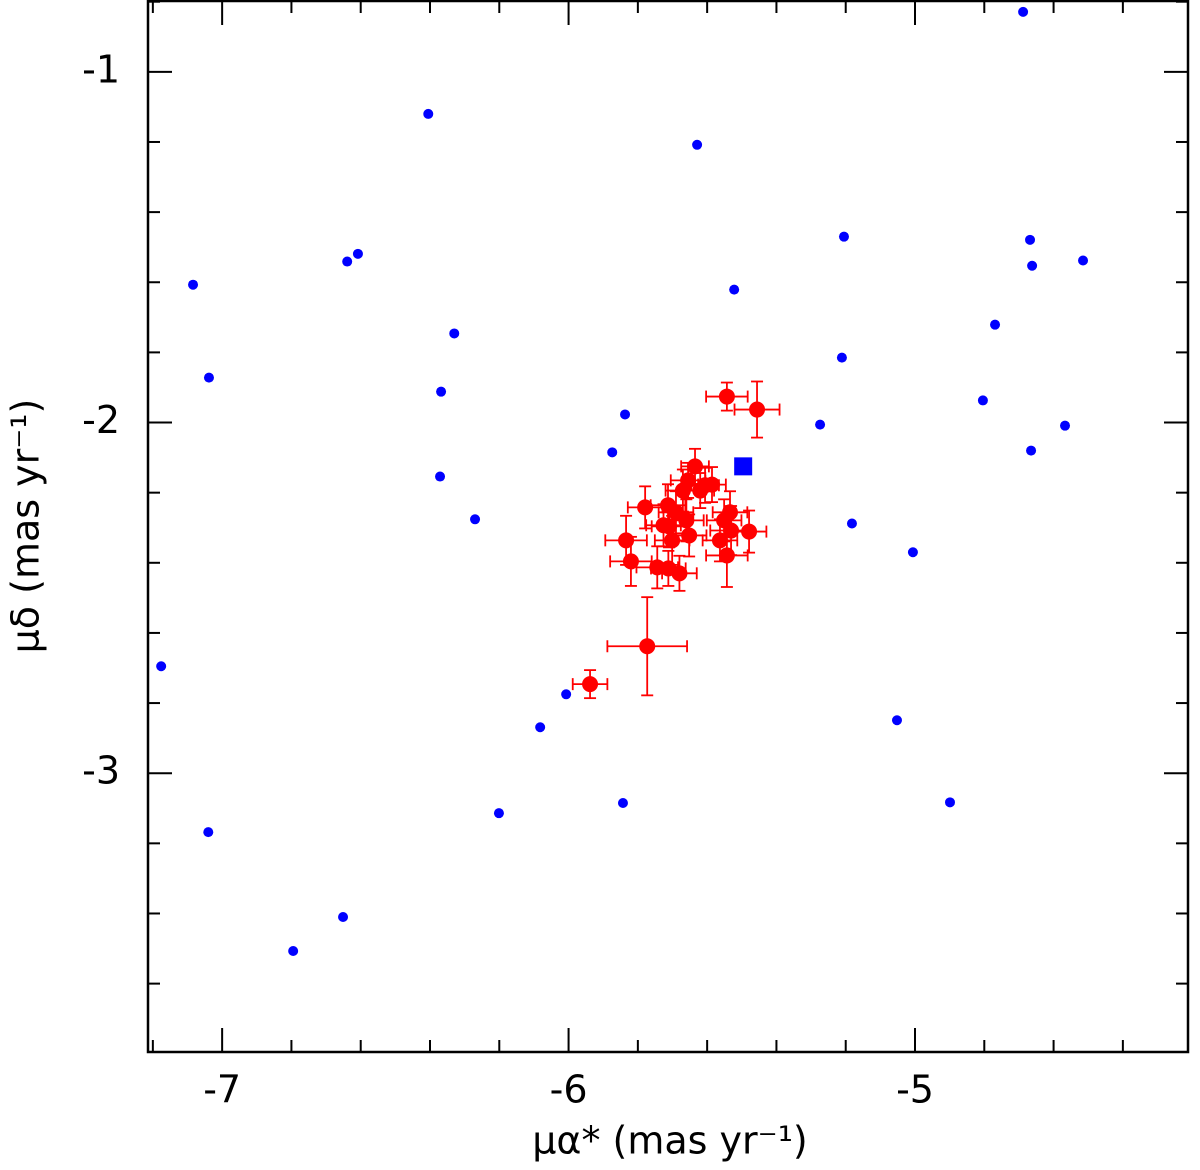  Describe the element at coordinates (26, 526) in the screenshot. I see `y-axis-title: μδ (mas yr⁻¹)` at that location.